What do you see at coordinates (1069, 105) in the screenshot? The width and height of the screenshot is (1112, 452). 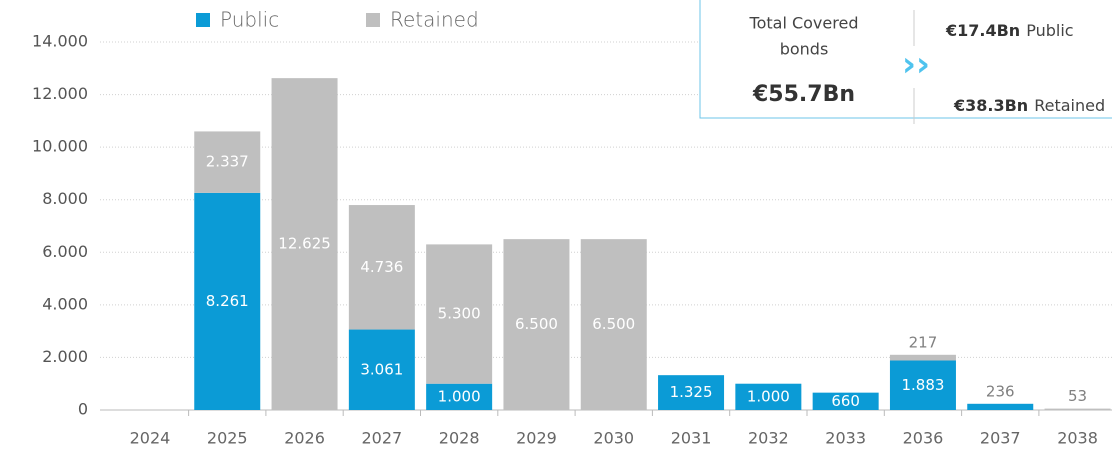 I see `info-label: Retained` at bounding box center [1069, 105].